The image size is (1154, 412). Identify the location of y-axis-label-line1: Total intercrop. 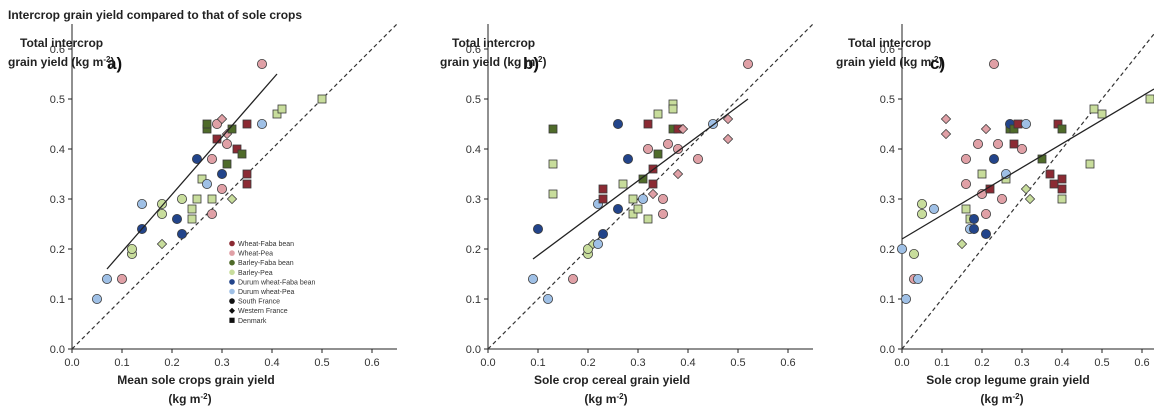
(493, 43).